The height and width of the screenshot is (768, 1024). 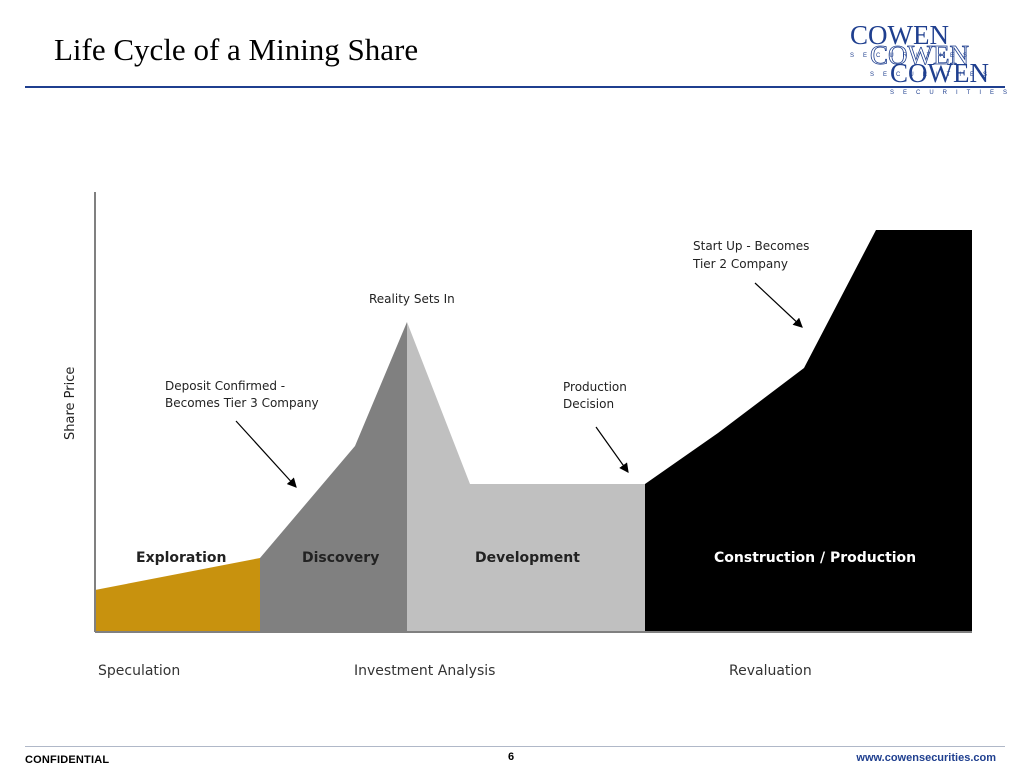 What do you see at coordinates (70, 403) in the screenshot?
I see `y-axis-label: Share Price` at bounding box center [70, 403].